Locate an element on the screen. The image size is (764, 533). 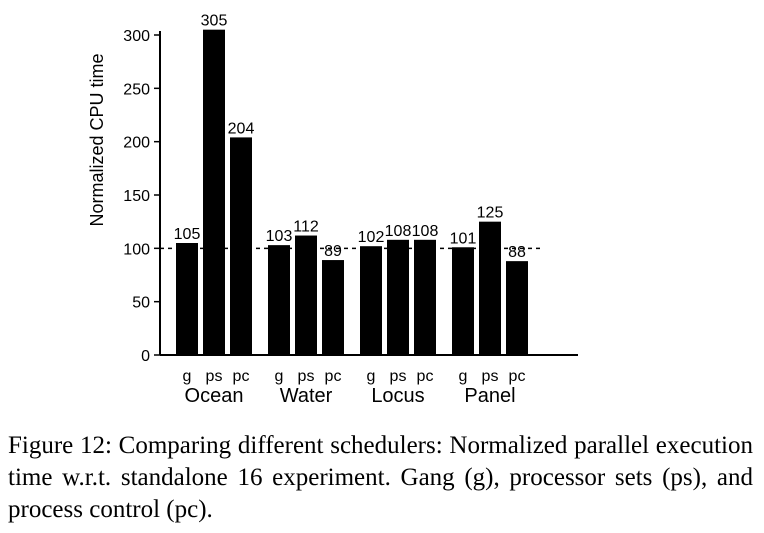
bar-panel-ps is located at coordinates (490, 288).